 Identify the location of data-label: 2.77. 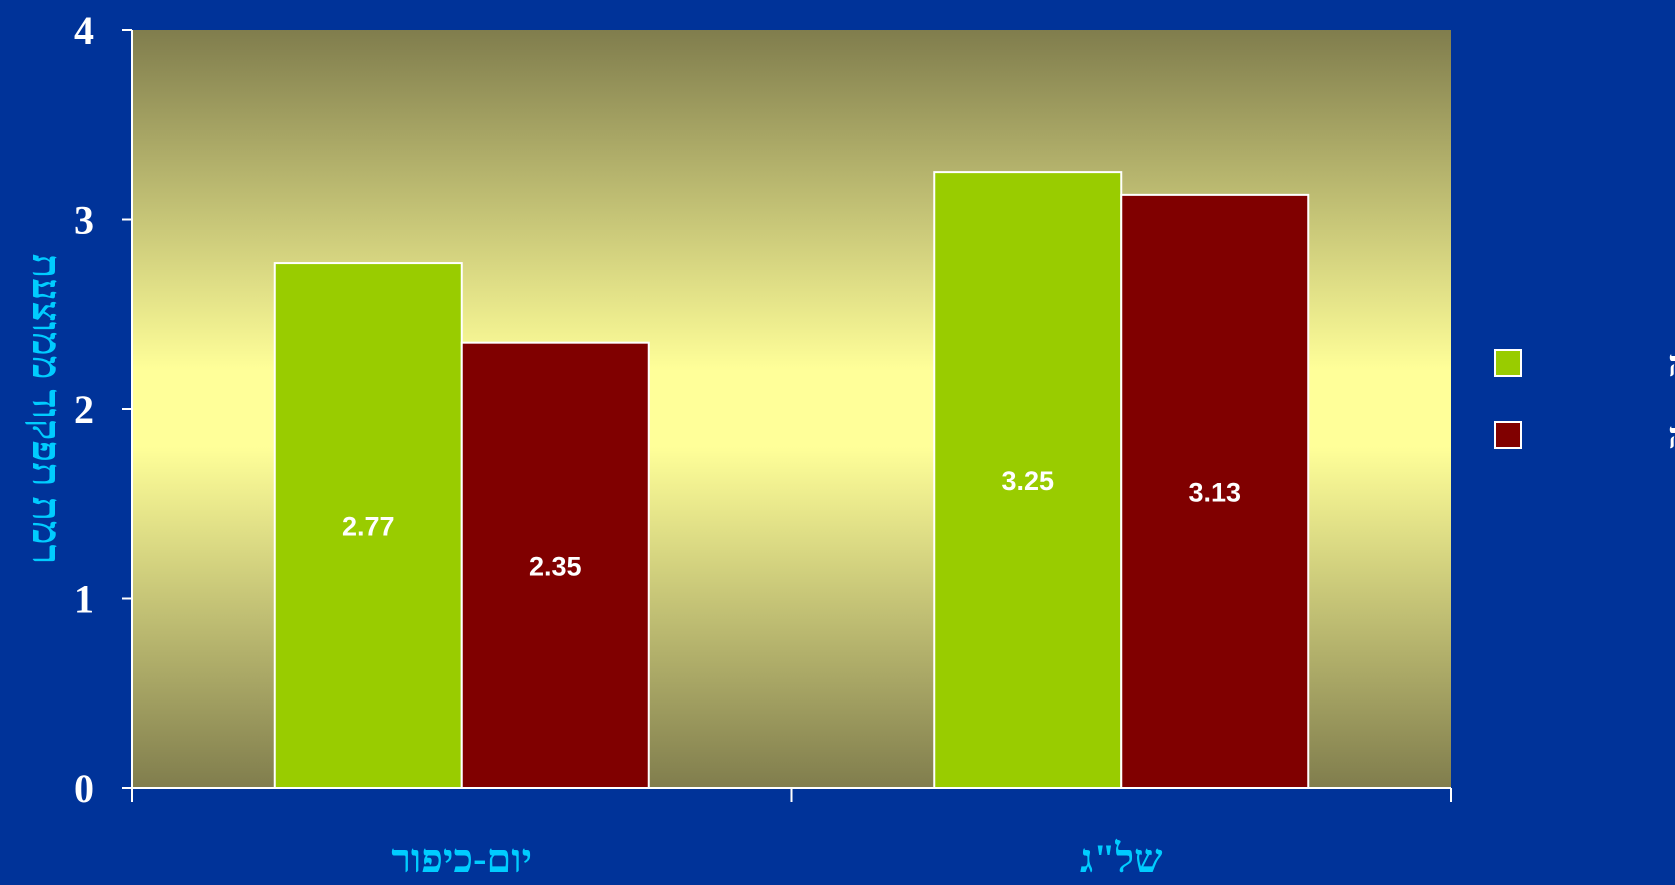
(368, 527).